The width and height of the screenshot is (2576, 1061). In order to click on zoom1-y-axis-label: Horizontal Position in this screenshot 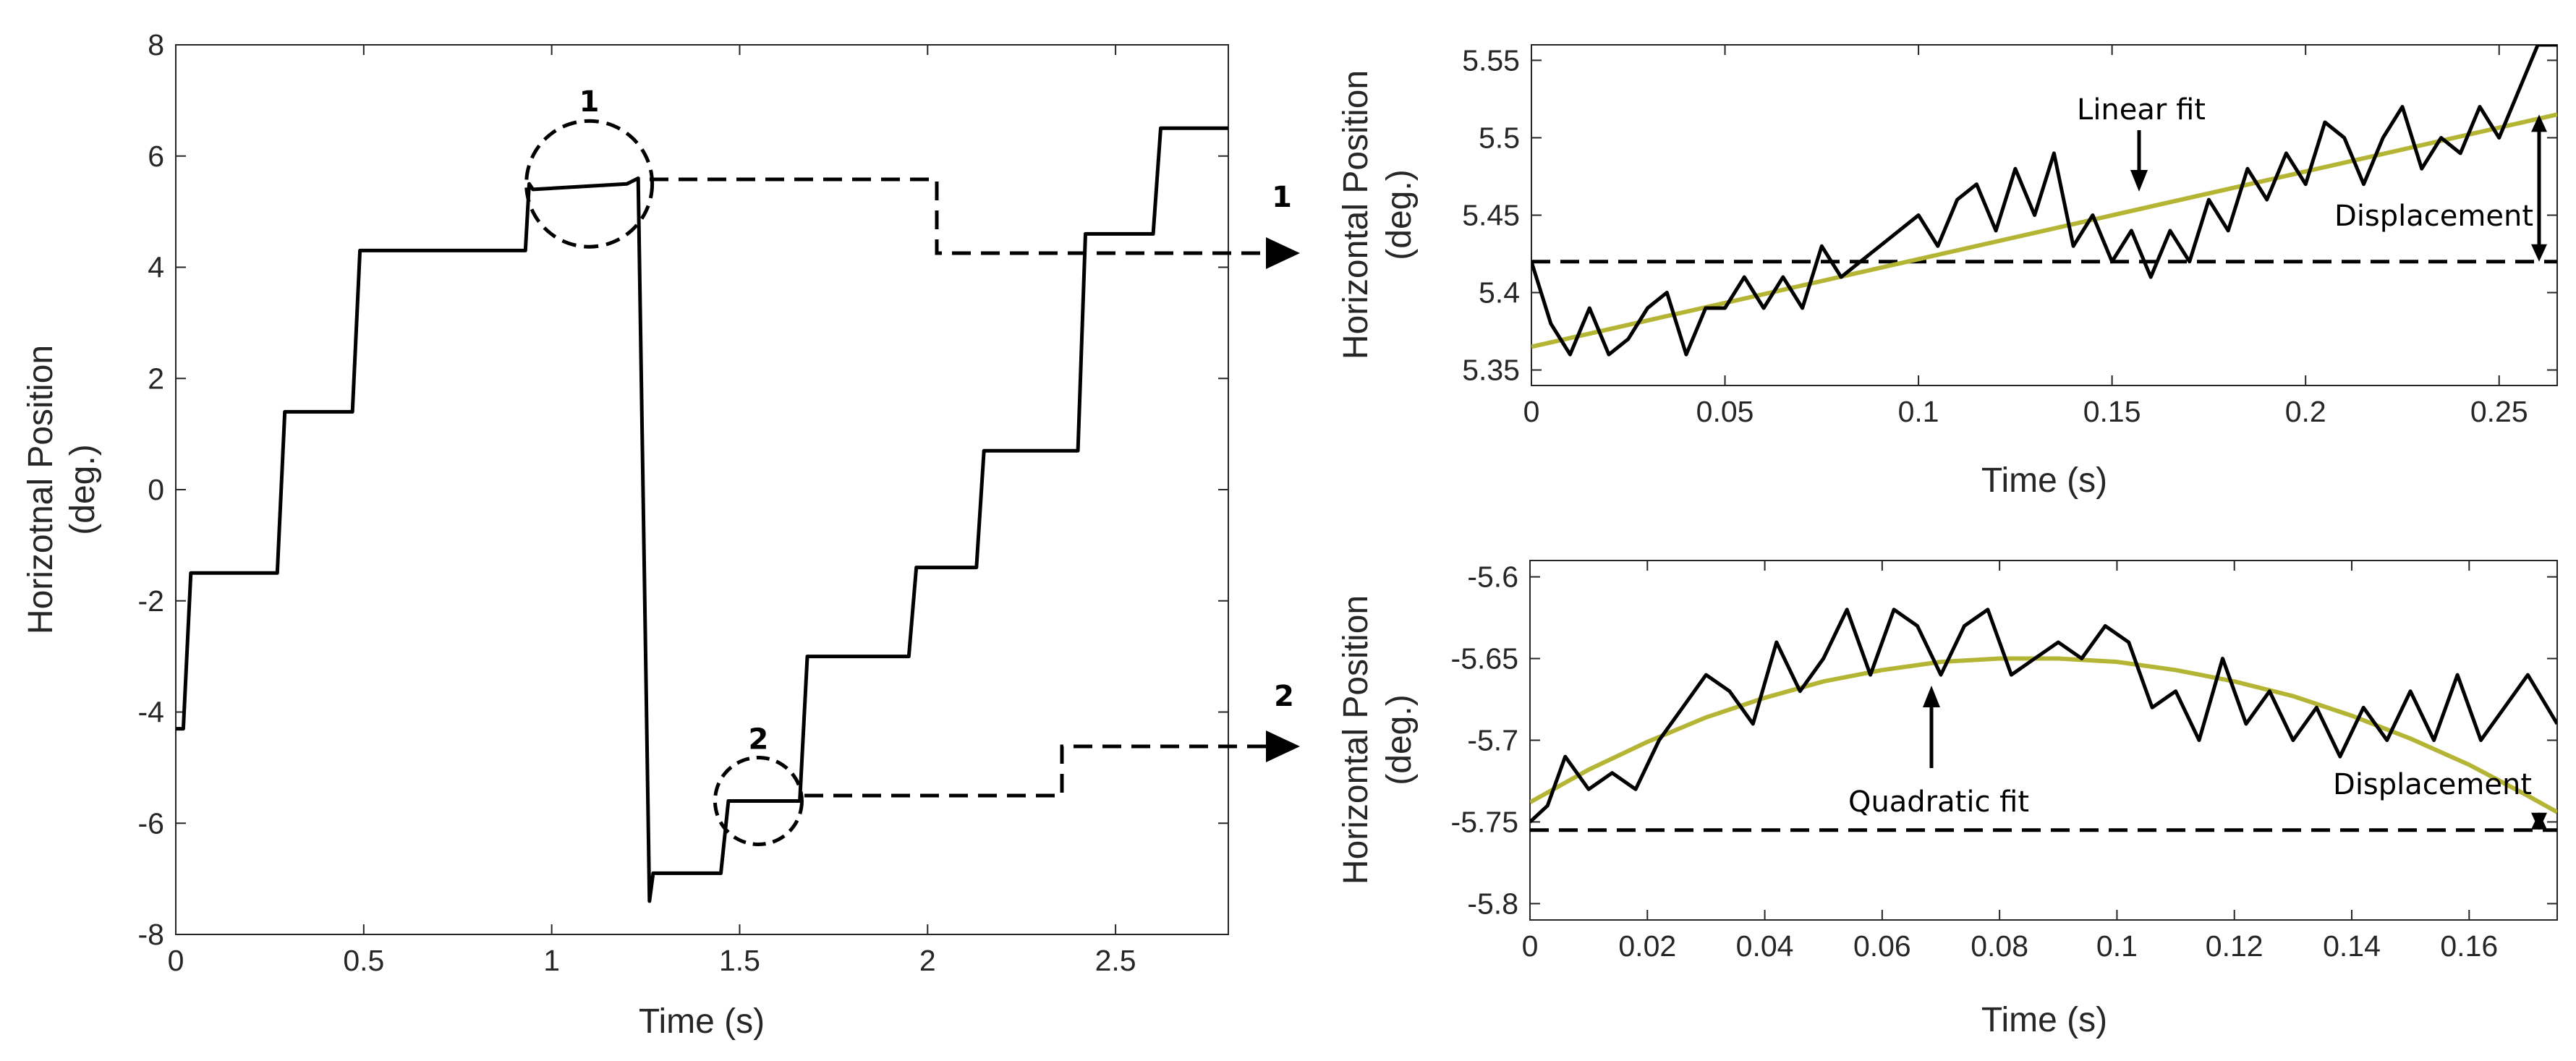, I will do `click(1356, 214)`.